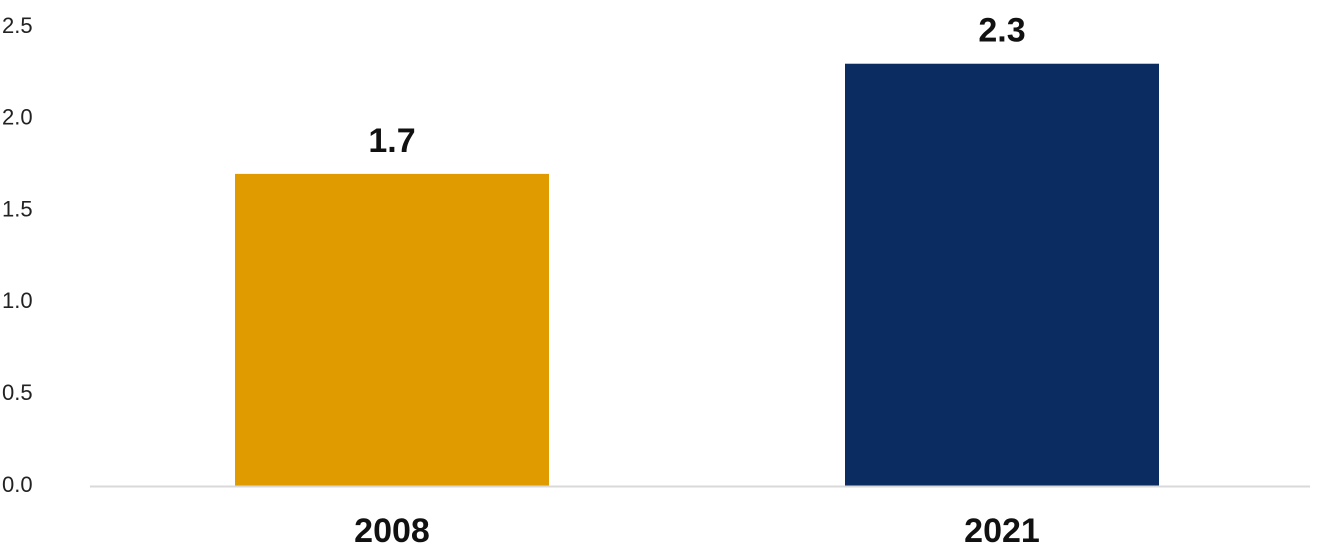 The width and height of the screenshot is (1327, 551). What do you see at coordinates (391, 141) in the screenshot?
I see `data-label: 1.7` at bounding box center [391, 141].